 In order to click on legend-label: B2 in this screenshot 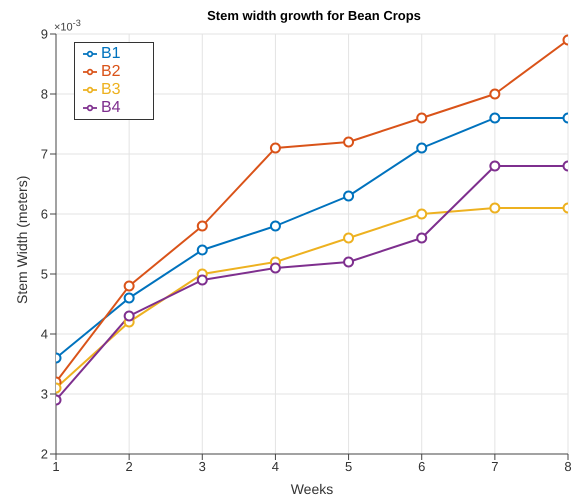, I will do `click(111, 71)`.